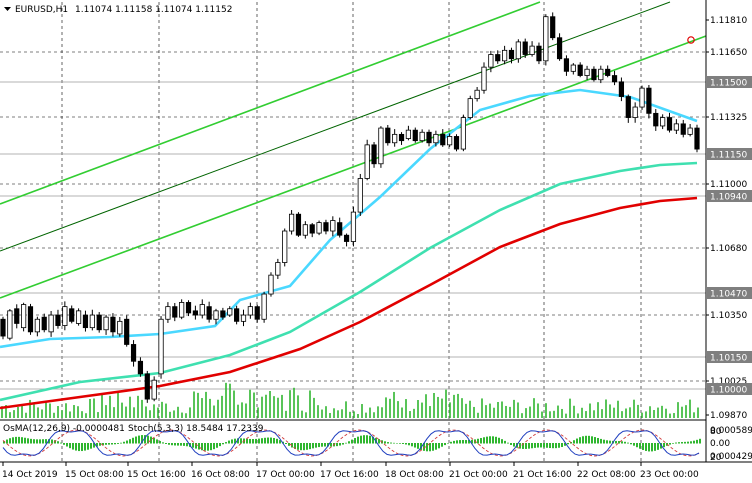 The height and width of the screenshot is (483, 752). Describe the element at coordinates (7, 9) in the screenshot. I see `dropdown-arrow-icon` at that location.